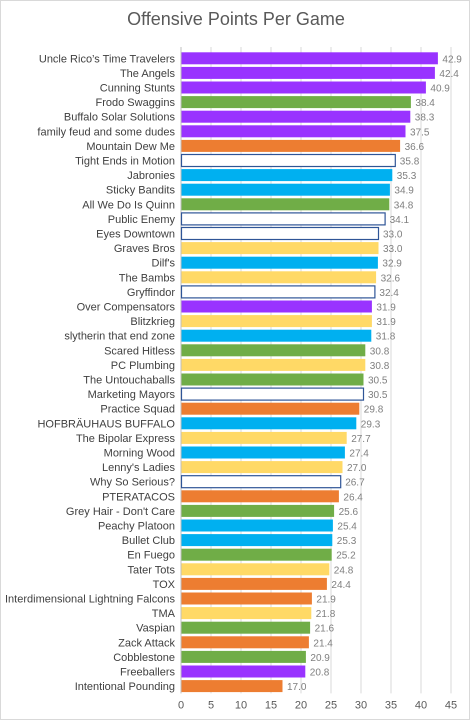  What do you see at coordinates (391, 278) in the screenshot?
I see `data-label: 32.6` at bounding box center [391, 278].